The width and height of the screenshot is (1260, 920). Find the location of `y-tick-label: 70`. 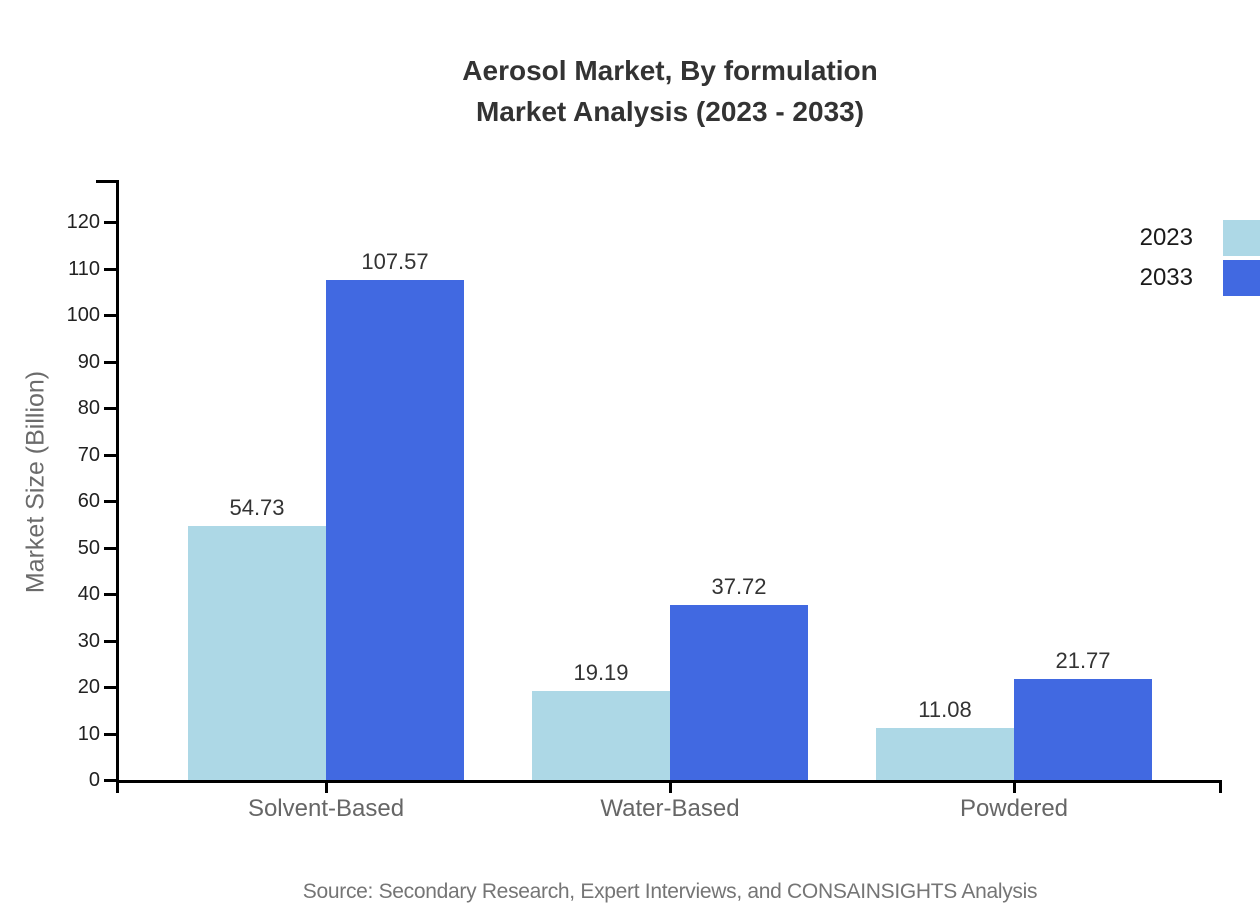

y-tick-label: 70 is located at coordinates (88, 454).